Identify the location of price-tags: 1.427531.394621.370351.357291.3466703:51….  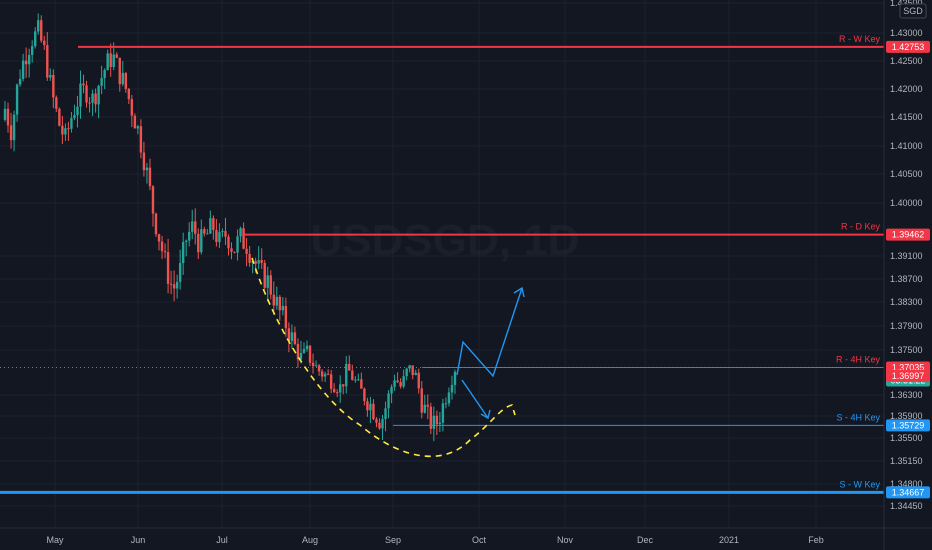
(908, 269).